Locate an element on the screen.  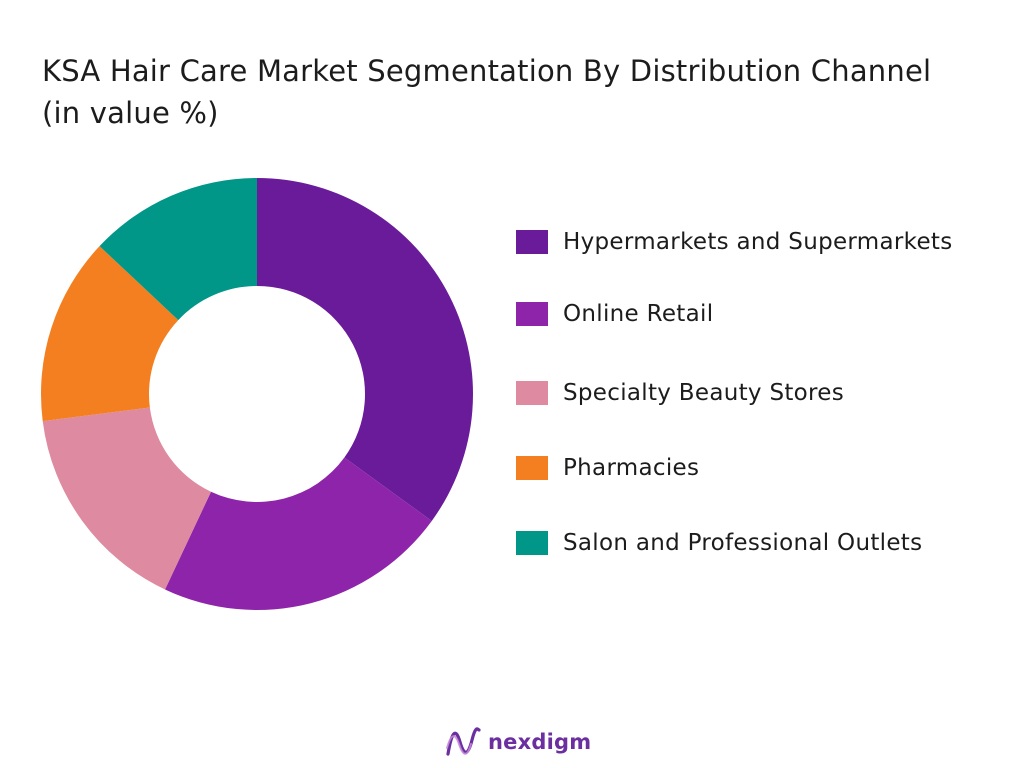
legend-label: Pharmacies is located at coordinates (631, 468).